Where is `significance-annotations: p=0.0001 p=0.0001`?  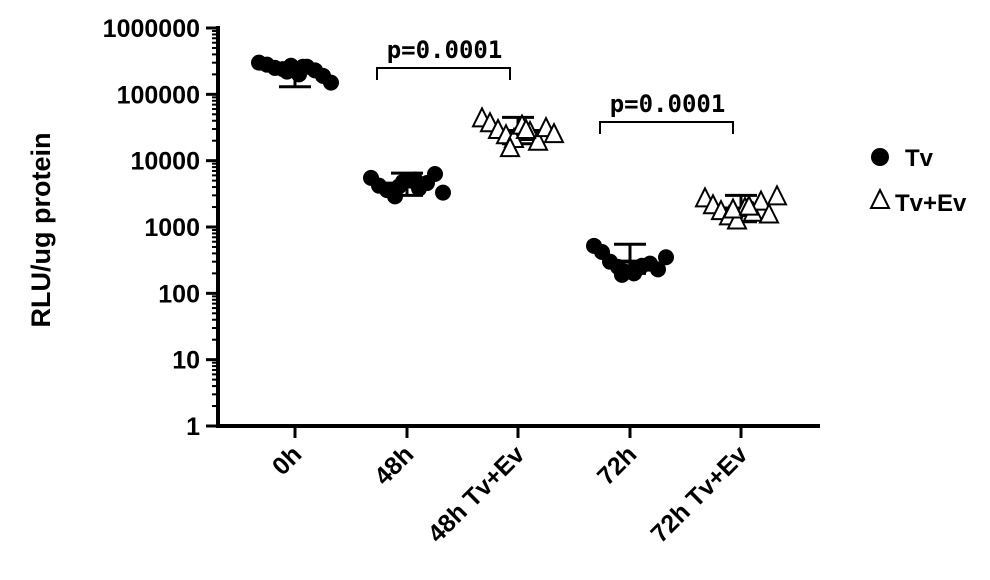 significance-annotations: p=0.0001 p=0.0001 is located at coordinates (555, 85).